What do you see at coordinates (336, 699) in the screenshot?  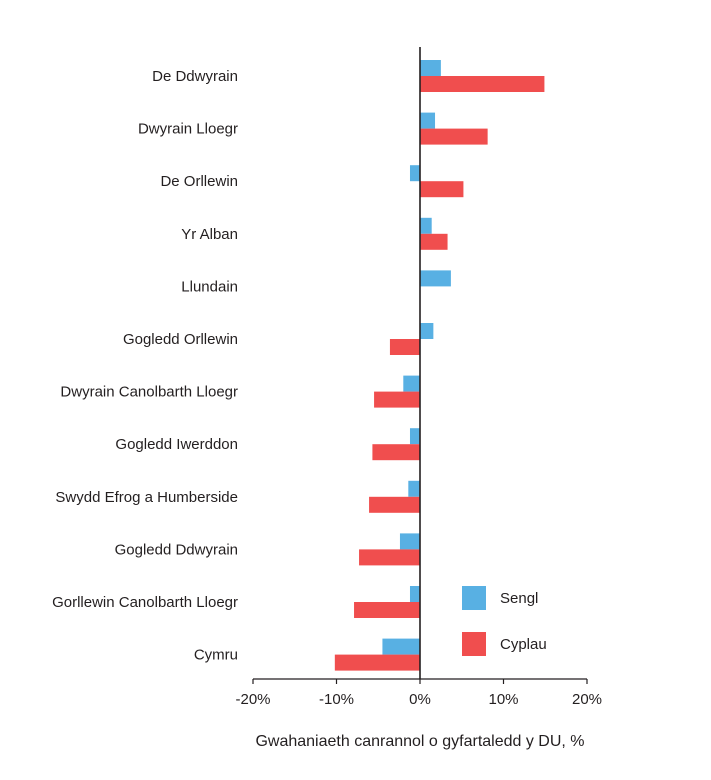 I see `x-tick-label: -10%` at bounding box center [336, 699].